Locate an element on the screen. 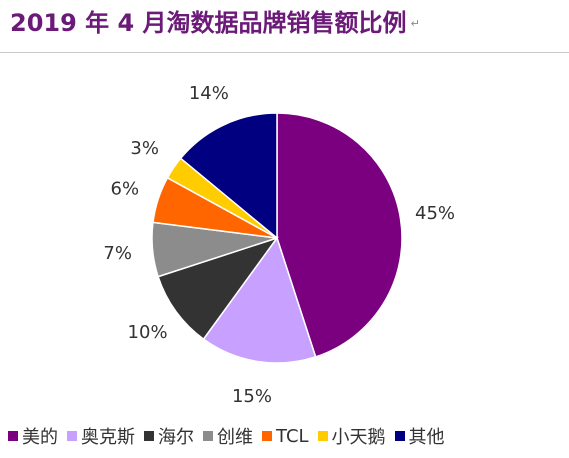 This screenshot has height=458, width=569. slice-label-1: 15% is located at coordinates (252, 396).